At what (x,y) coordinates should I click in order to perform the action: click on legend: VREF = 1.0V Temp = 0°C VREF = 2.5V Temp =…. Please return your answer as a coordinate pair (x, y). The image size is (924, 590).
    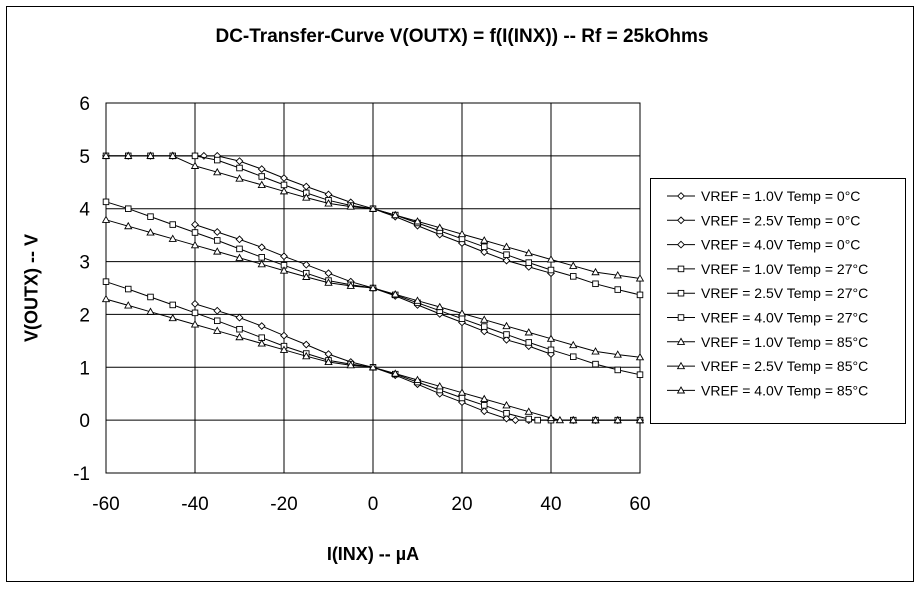
    Looking at the image, I should click on (778, 301).